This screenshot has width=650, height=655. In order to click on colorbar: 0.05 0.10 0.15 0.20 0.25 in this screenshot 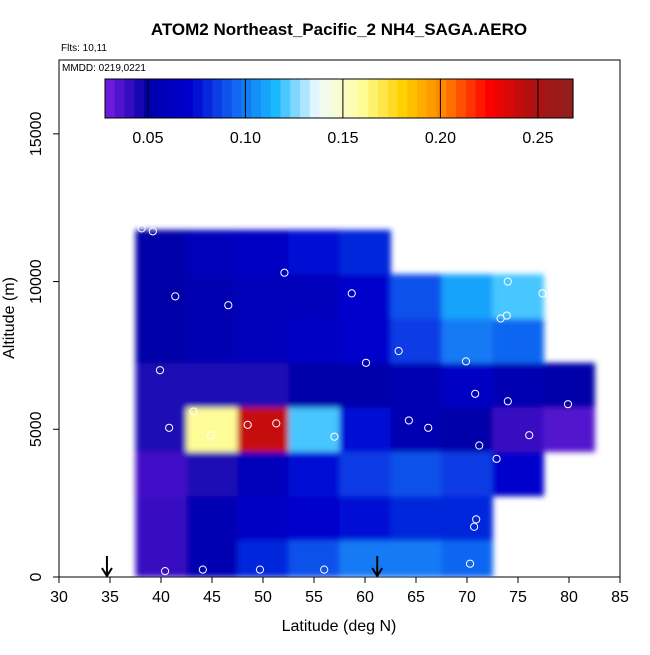, I will do `click(339, 112)`.